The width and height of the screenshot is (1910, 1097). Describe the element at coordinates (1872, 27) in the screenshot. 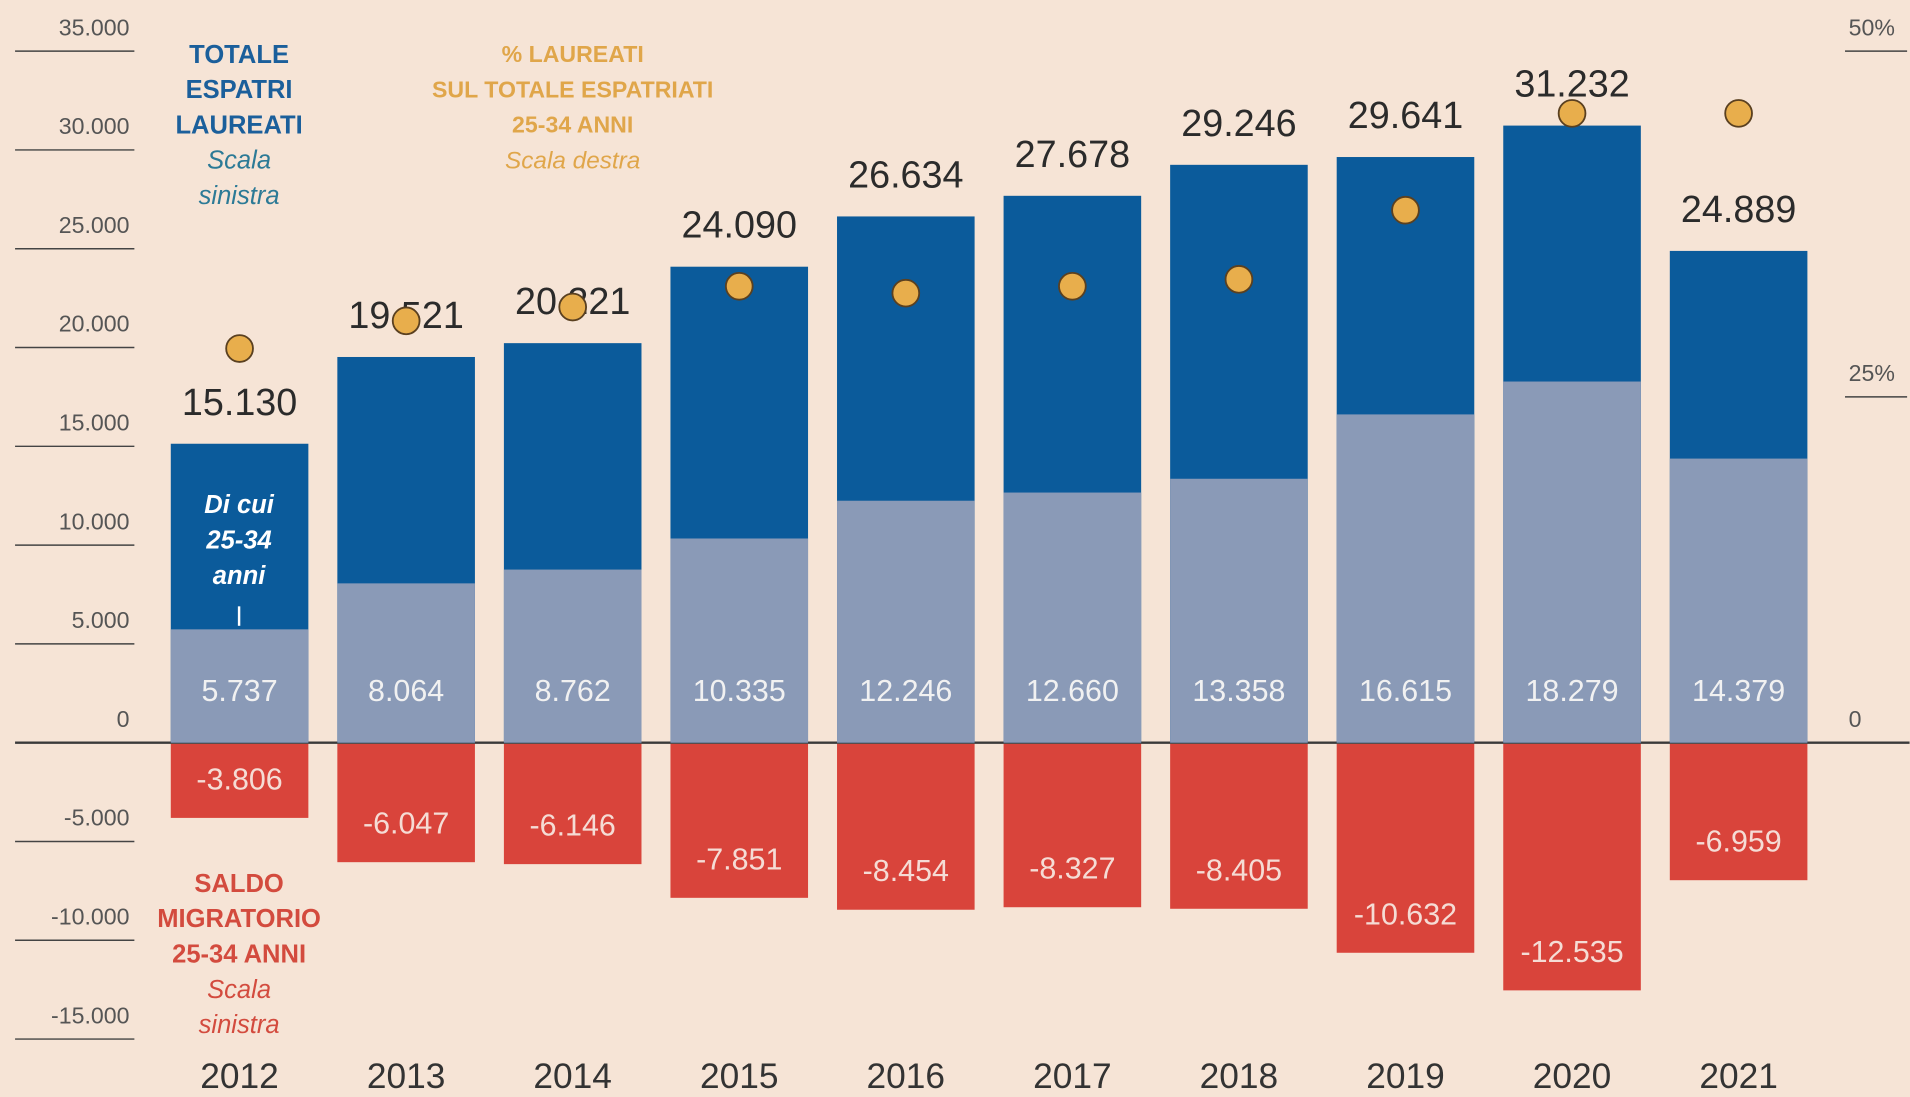

I see `y2-tick-label: 50%` at that location.